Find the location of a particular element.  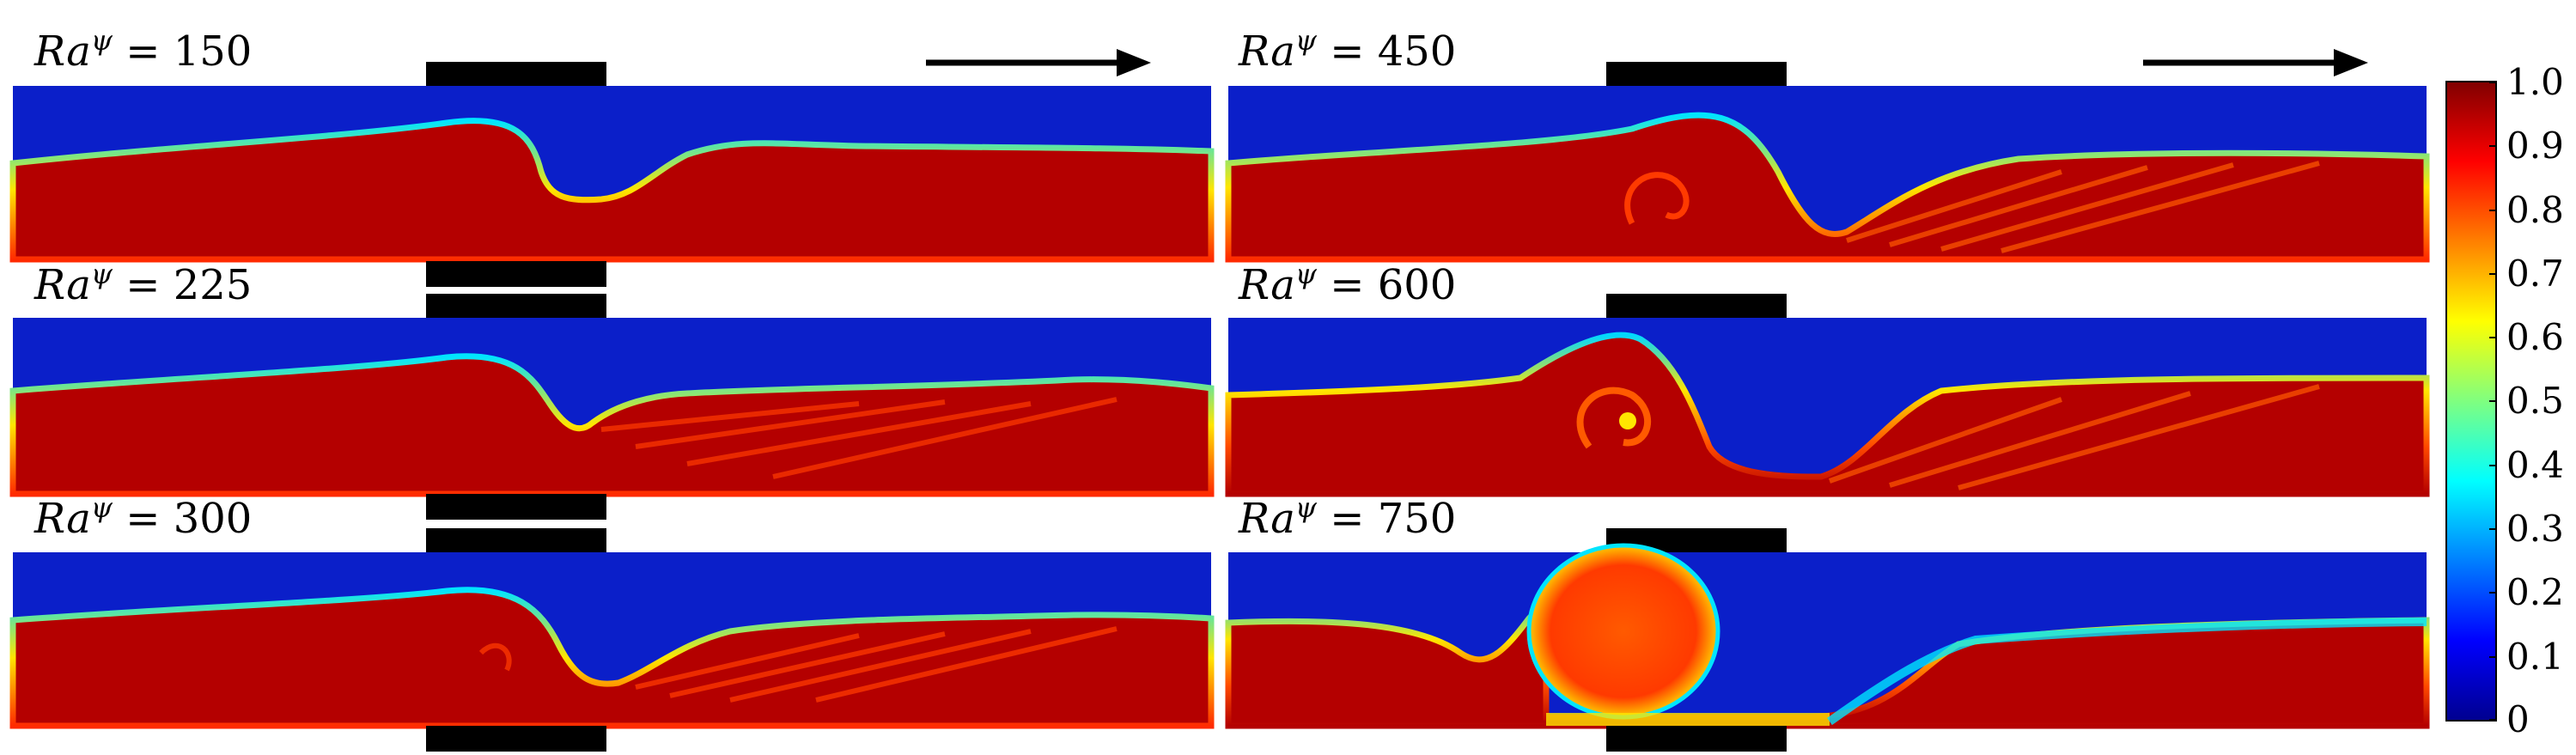

panel-label: Raψ = 750 is located at coordinates (1347, 517).